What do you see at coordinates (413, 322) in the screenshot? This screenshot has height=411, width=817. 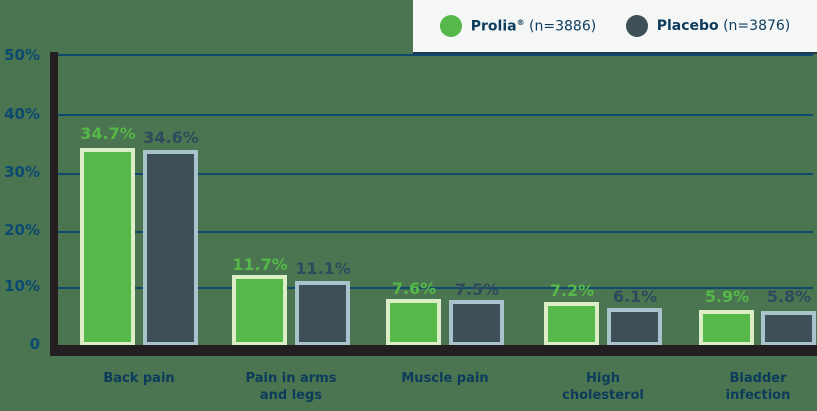 I see `bar-prolia-muscle-pain` at bounding box center [413, 322].